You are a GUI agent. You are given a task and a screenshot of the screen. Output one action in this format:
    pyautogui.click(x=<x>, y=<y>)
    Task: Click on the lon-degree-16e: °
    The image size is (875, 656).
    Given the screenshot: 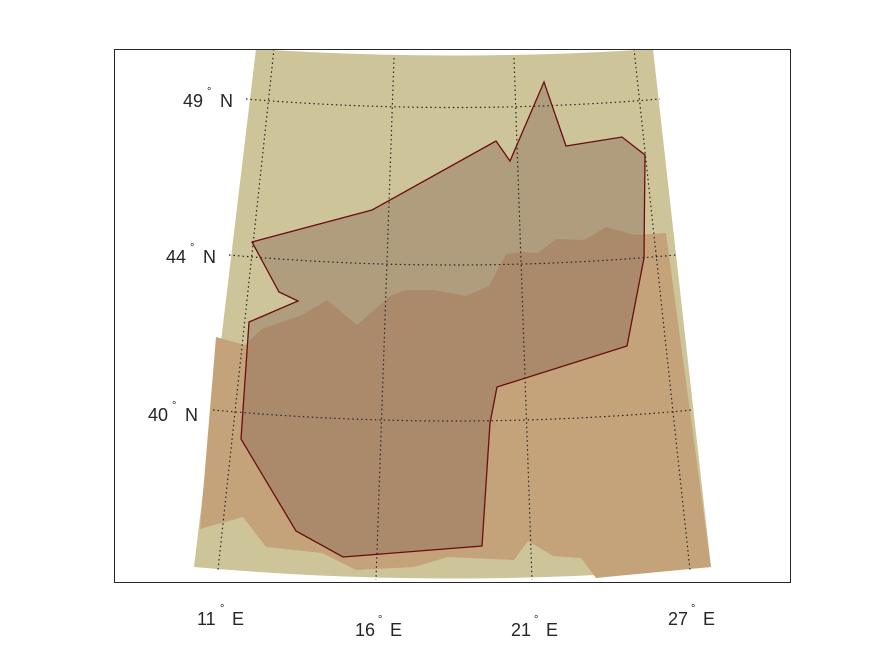 What is the action you would take?
    pyautogui.click(x=380, y=620)
    